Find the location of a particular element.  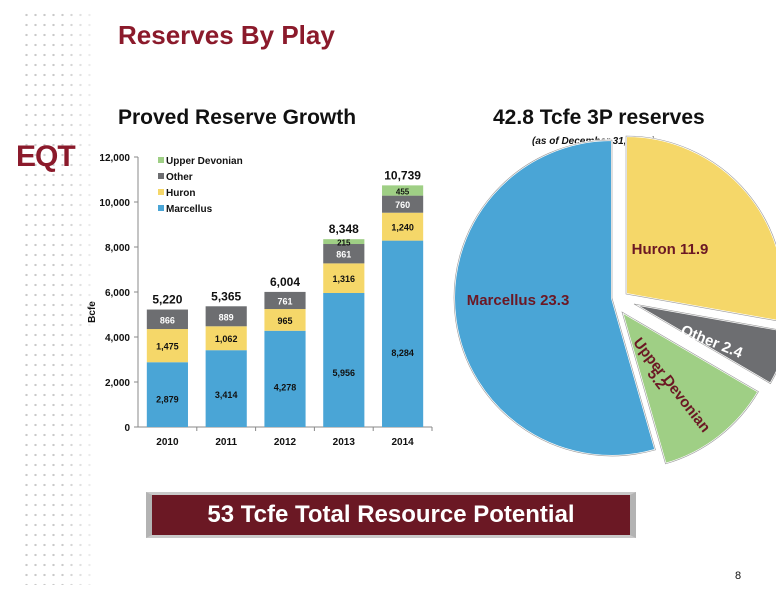

bar-total-label: 8,348 is located at coordinates (344, 229).